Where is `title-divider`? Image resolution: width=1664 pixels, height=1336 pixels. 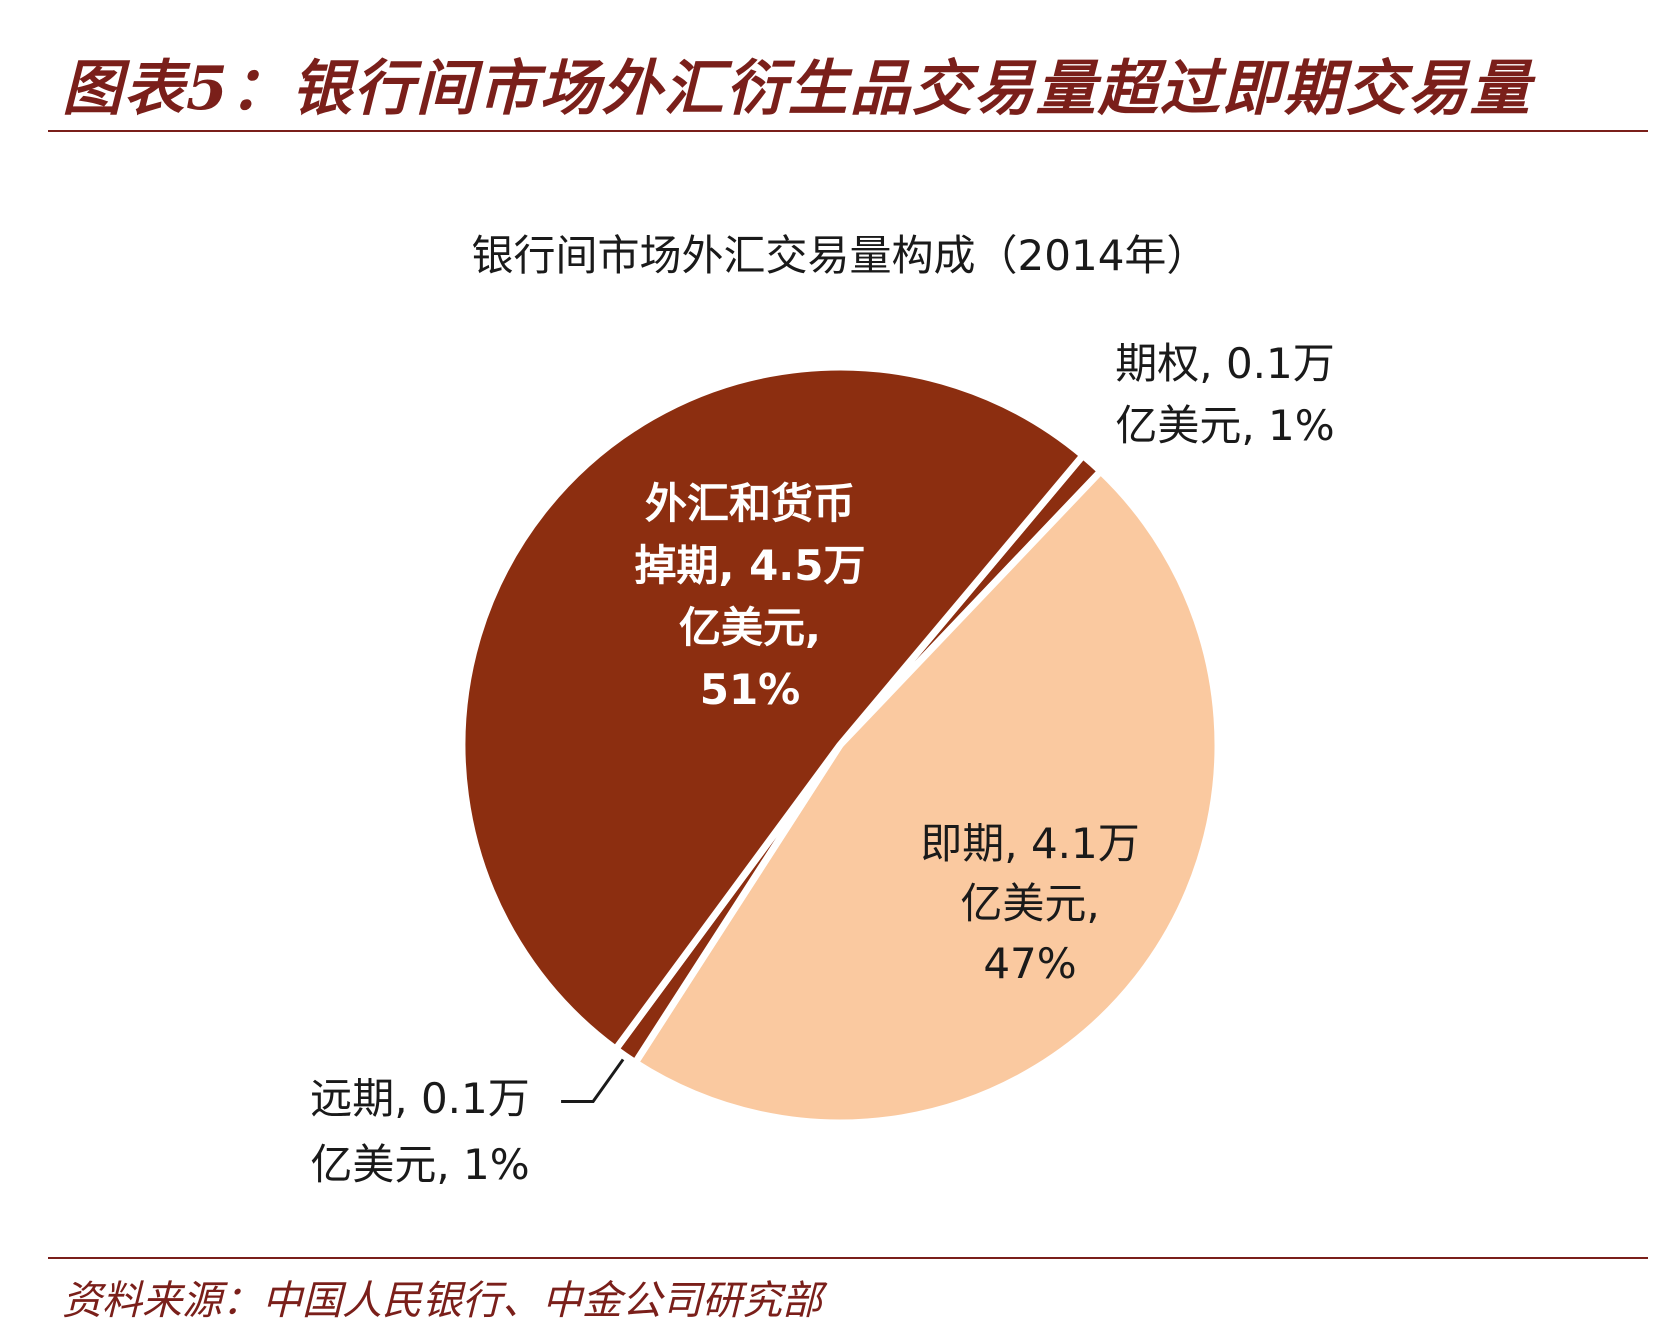 title-divider is located at coordinates (848, 131).